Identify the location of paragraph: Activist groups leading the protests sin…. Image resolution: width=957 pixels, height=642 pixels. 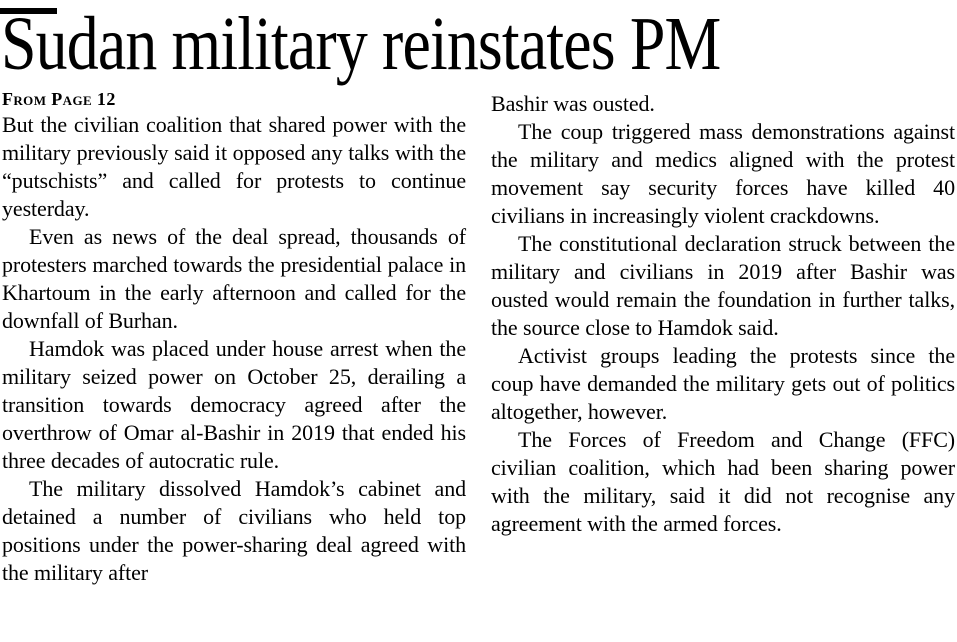
(723, 383).